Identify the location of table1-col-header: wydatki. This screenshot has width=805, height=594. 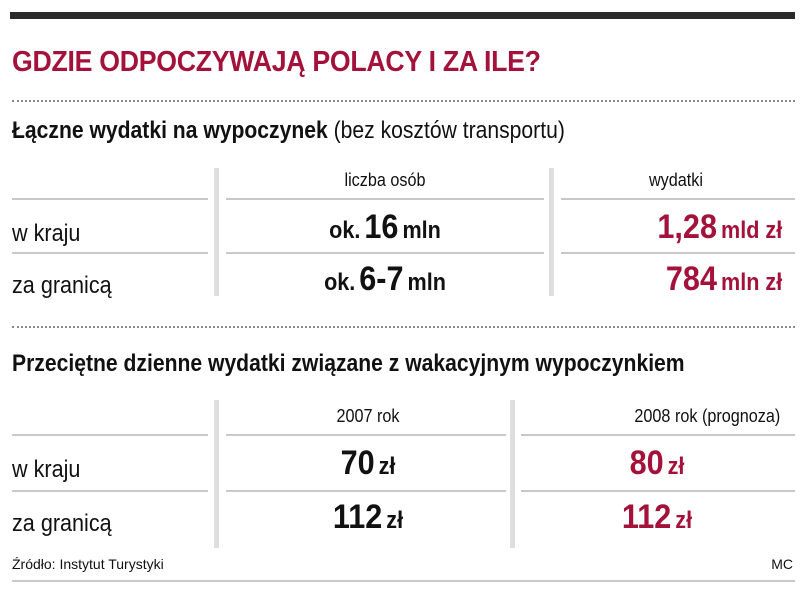
(676, 180).